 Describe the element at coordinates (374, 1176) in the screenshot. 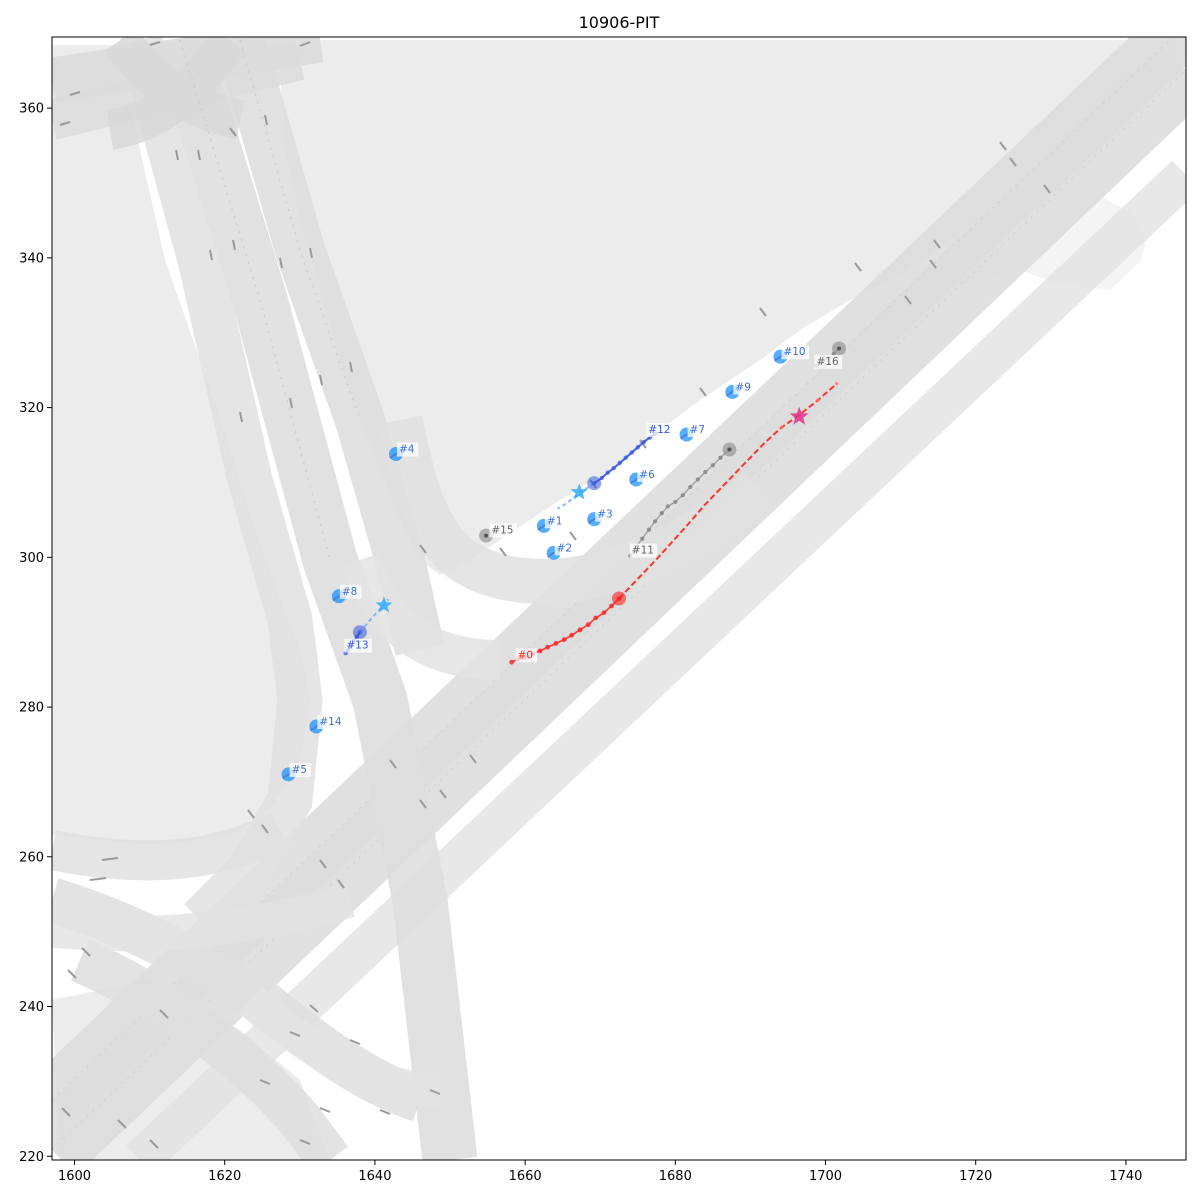

I see `x-tick-label: 1640` at that location.